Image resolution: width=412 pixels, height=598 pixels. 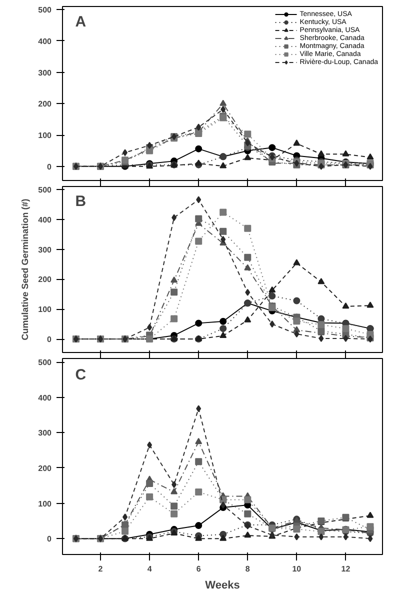 I want to click on text: C, so click(x=80, y=375).